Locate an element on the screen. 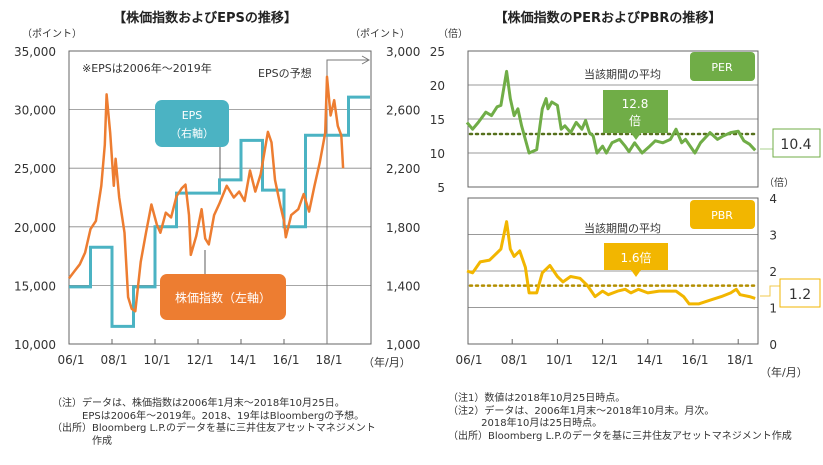 This screenshot has width=823, height=465. forecast-bracket-arrow is located at coordinates (348, 199).